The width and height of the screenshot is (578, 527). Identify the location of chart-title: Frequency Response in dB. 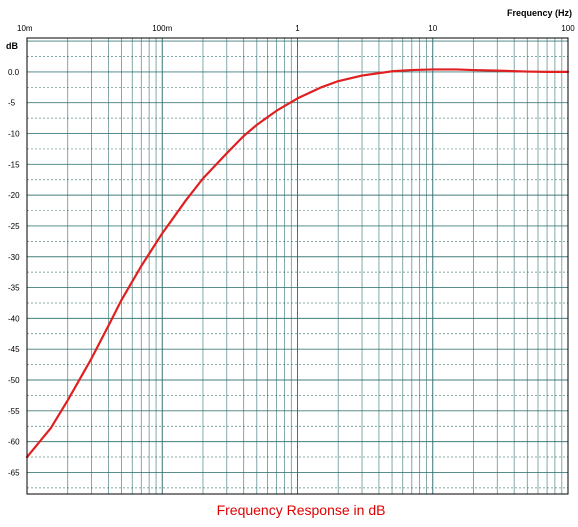
(301, 510).